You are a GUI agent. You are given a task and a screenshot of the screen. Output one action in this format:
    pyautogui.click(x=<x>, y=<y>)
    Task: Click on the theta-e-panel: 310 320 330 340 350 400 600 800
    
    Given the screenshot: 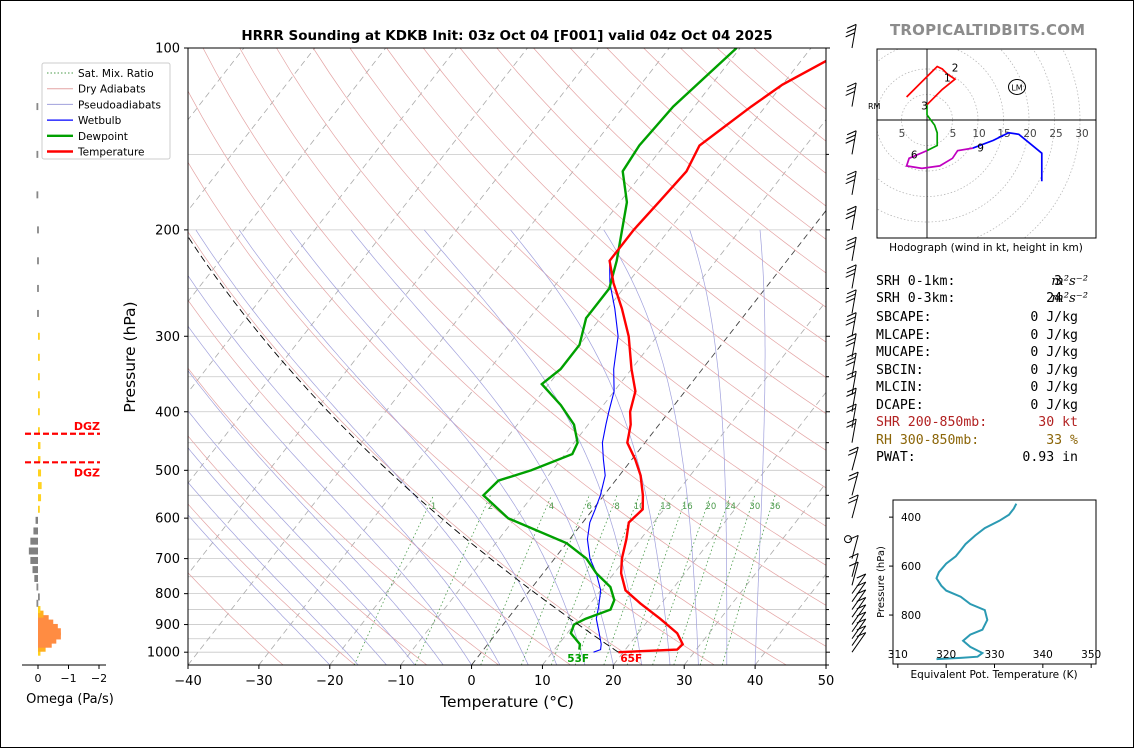 What is the action you would take?
    pyautogui.click(x=994, y=583)
    